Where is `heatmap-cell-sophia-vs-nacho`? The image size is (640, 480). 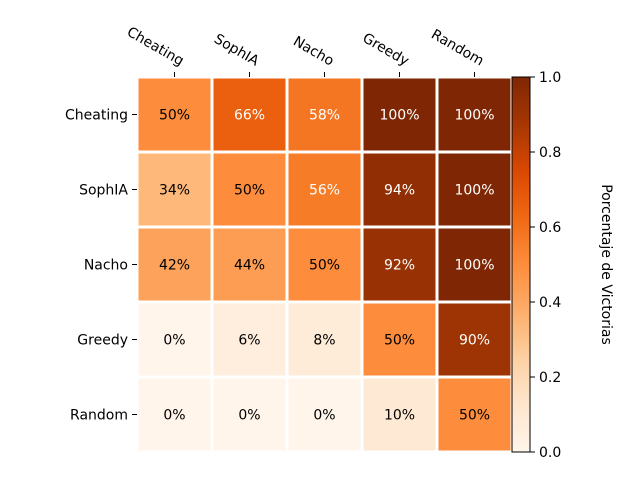 heatmap-cell-sophia-vs-nacho is located at coordinates (324, 189).